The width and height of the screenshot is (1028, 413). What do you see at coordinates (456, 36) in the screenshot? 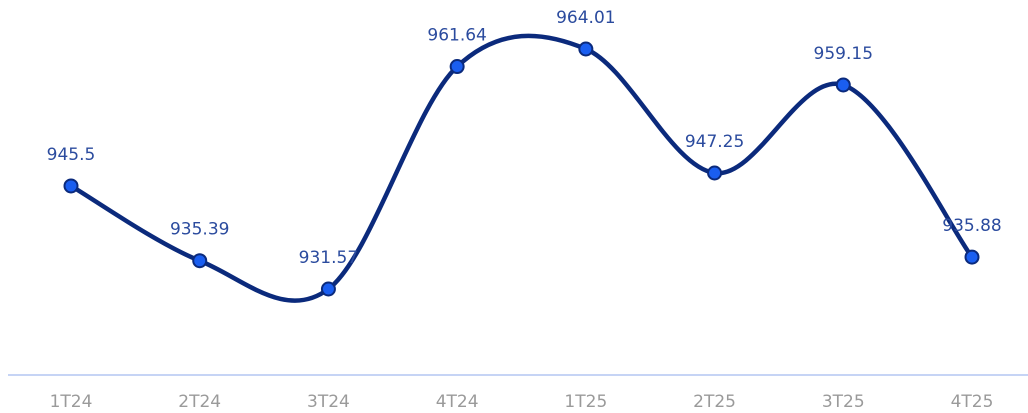
I see `data-label: 961.64` at bounding box center [456, 36].